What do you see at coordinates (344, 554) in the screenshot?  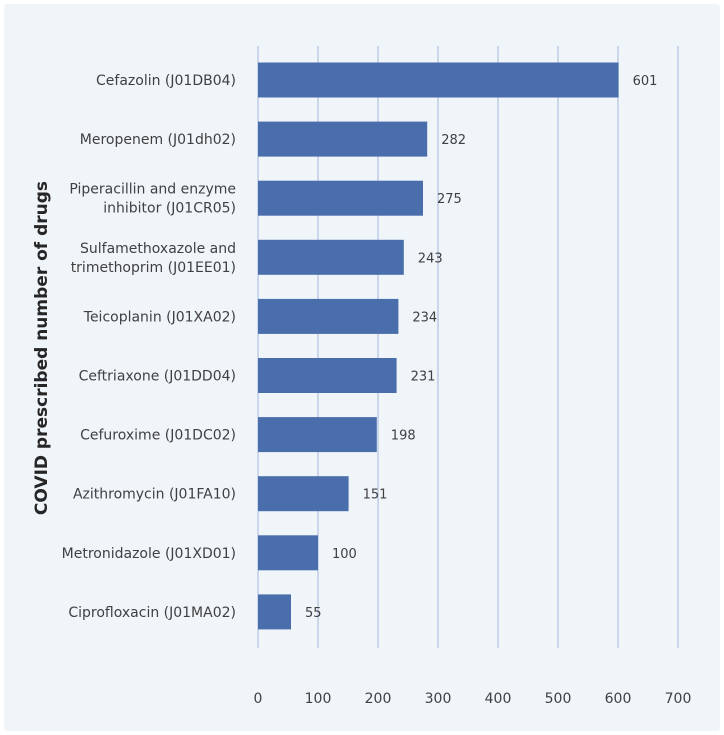 I see `data-label: 100` at bounding box center [344, 554].